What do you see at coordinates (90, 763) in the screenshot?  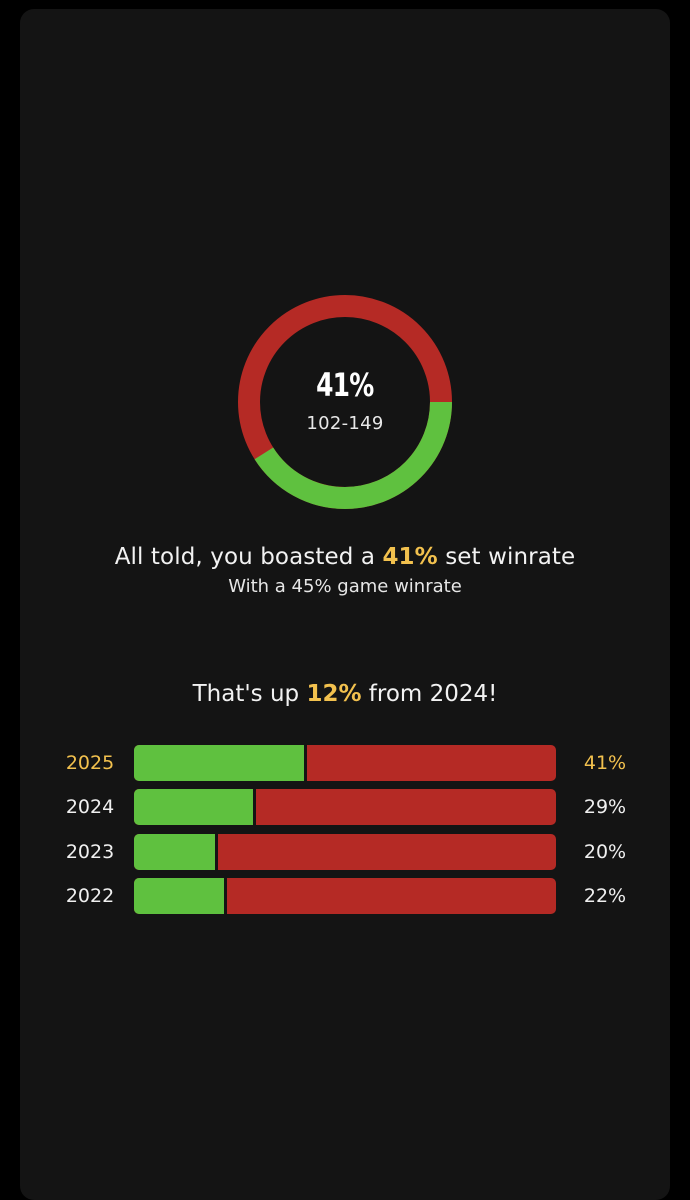 I see `year-label: 2025` at bounding box center [90, 763].